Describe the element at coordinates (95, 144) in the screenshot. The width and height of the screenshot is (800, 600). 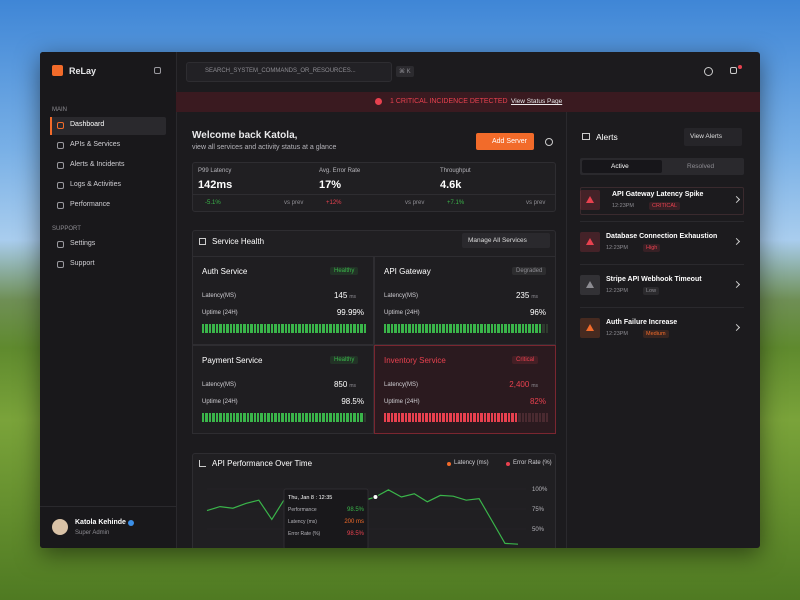
I see `nav-item: APIs & Services` at that location.